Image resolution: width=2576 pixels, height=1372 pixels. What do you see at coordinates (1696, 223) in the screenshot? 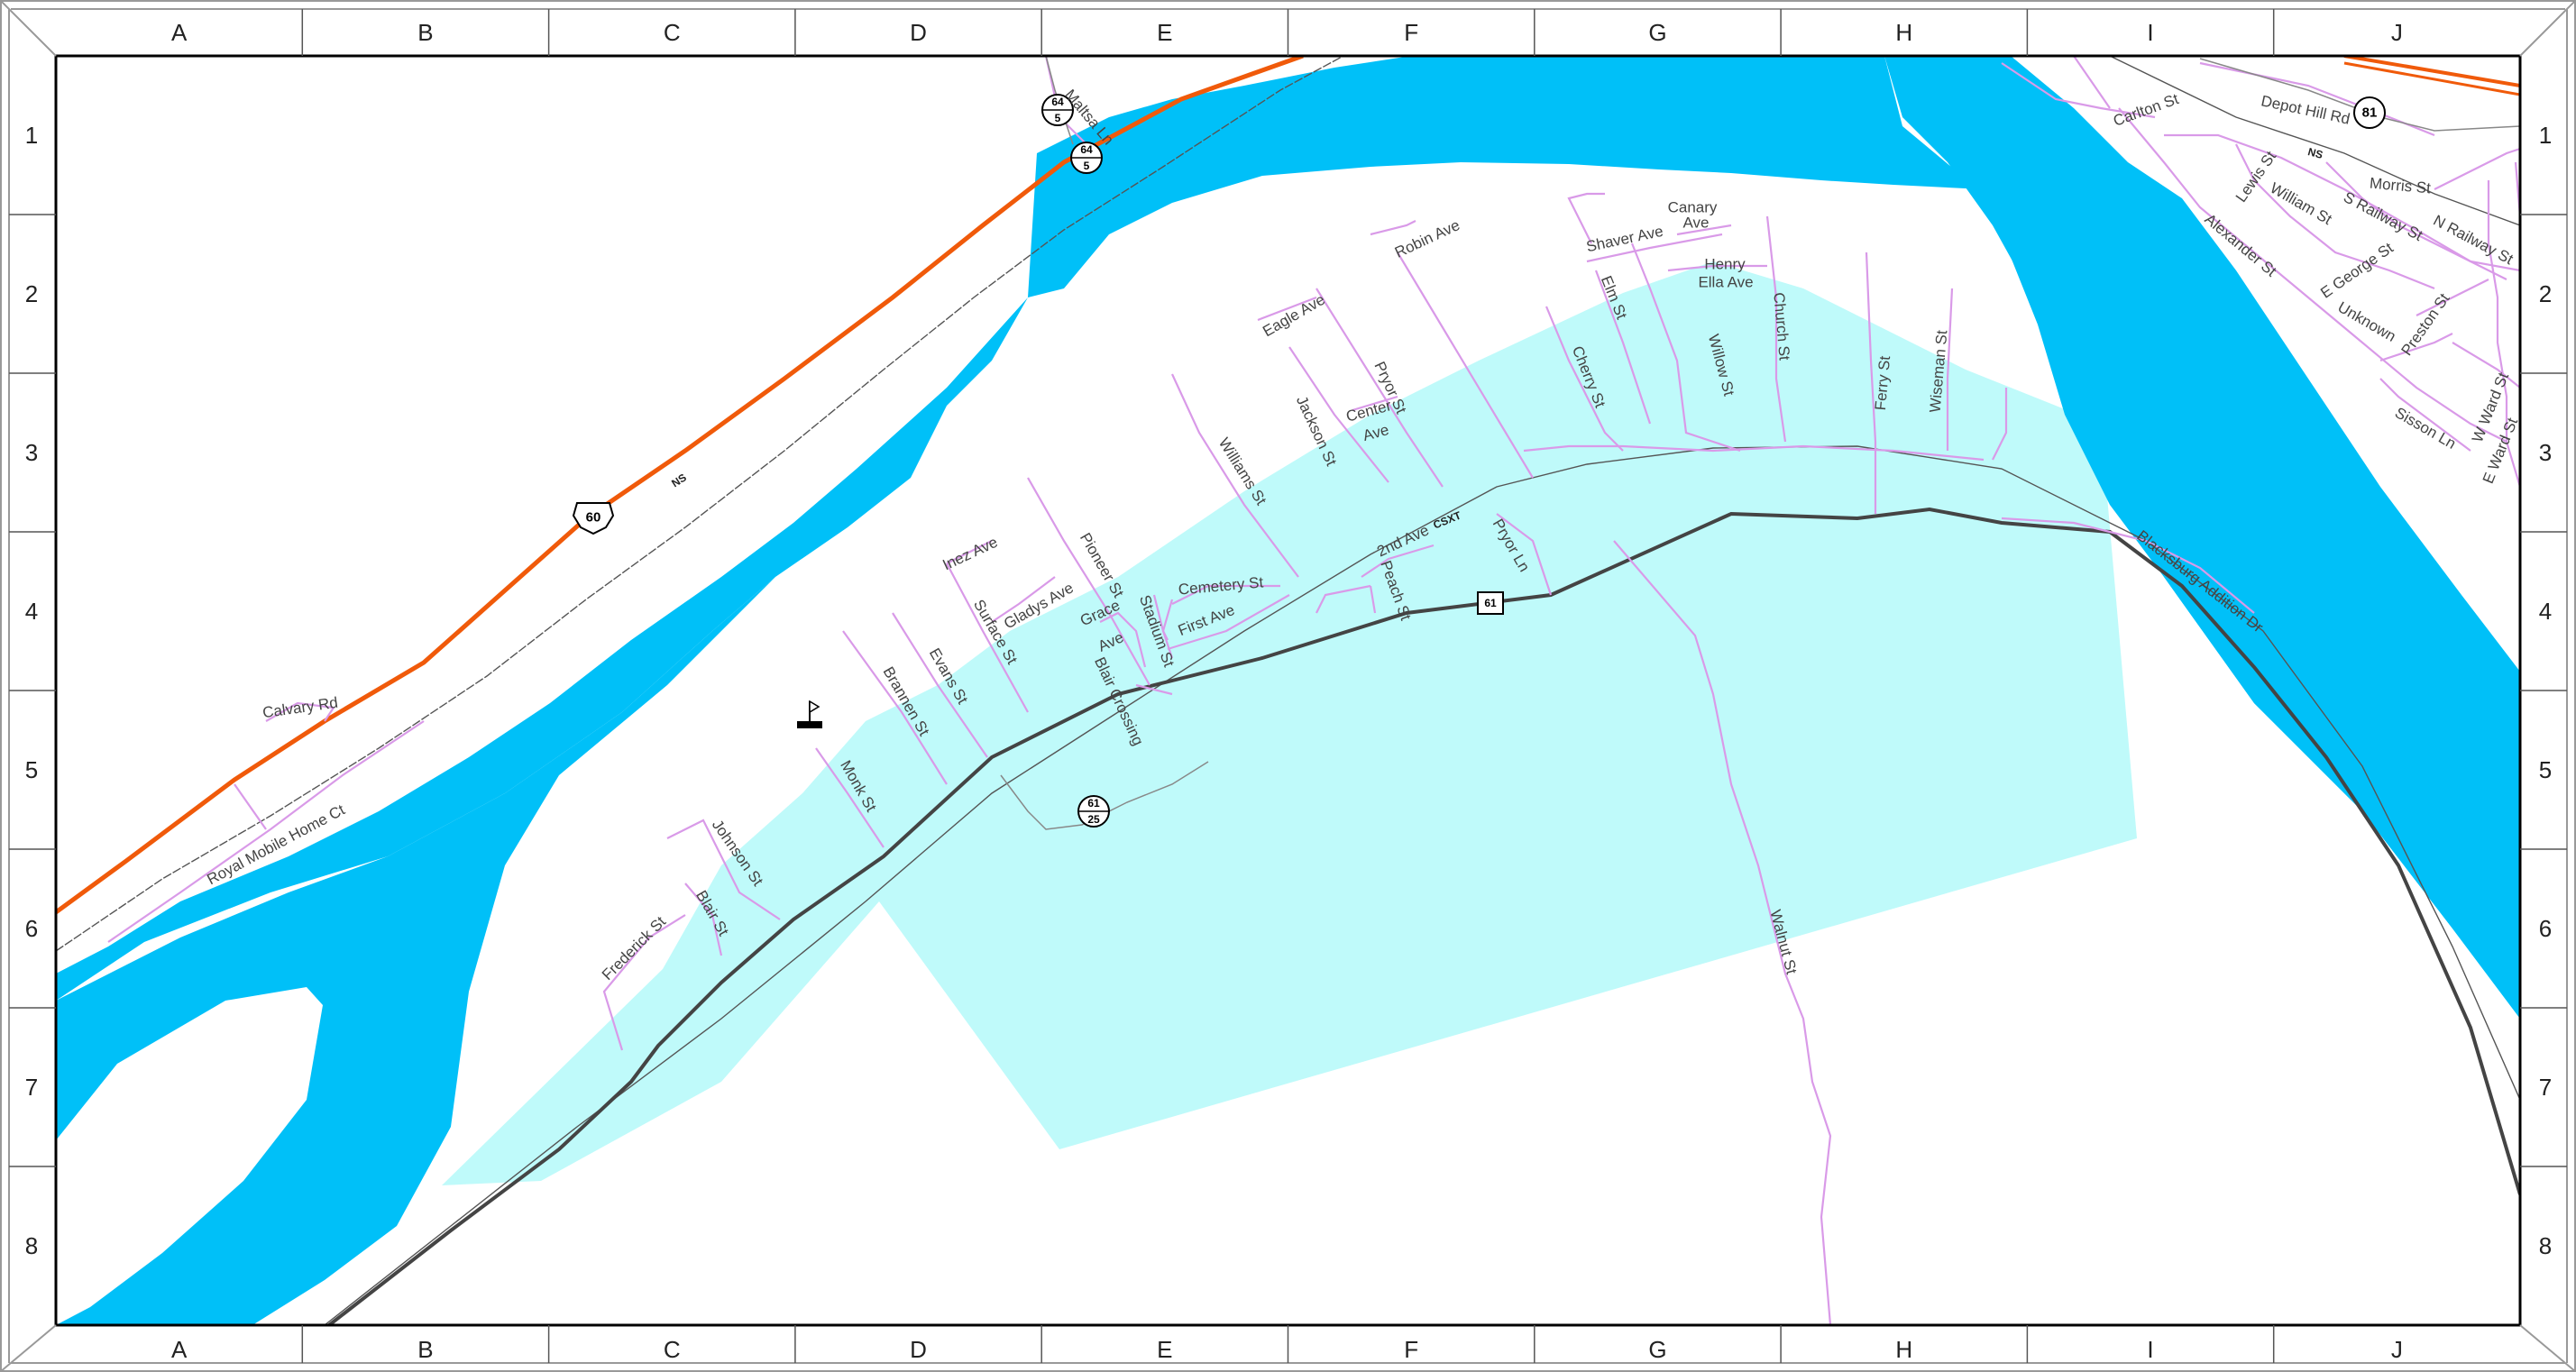
I see `street-label: Ave` at bounding box center [1696, 223].